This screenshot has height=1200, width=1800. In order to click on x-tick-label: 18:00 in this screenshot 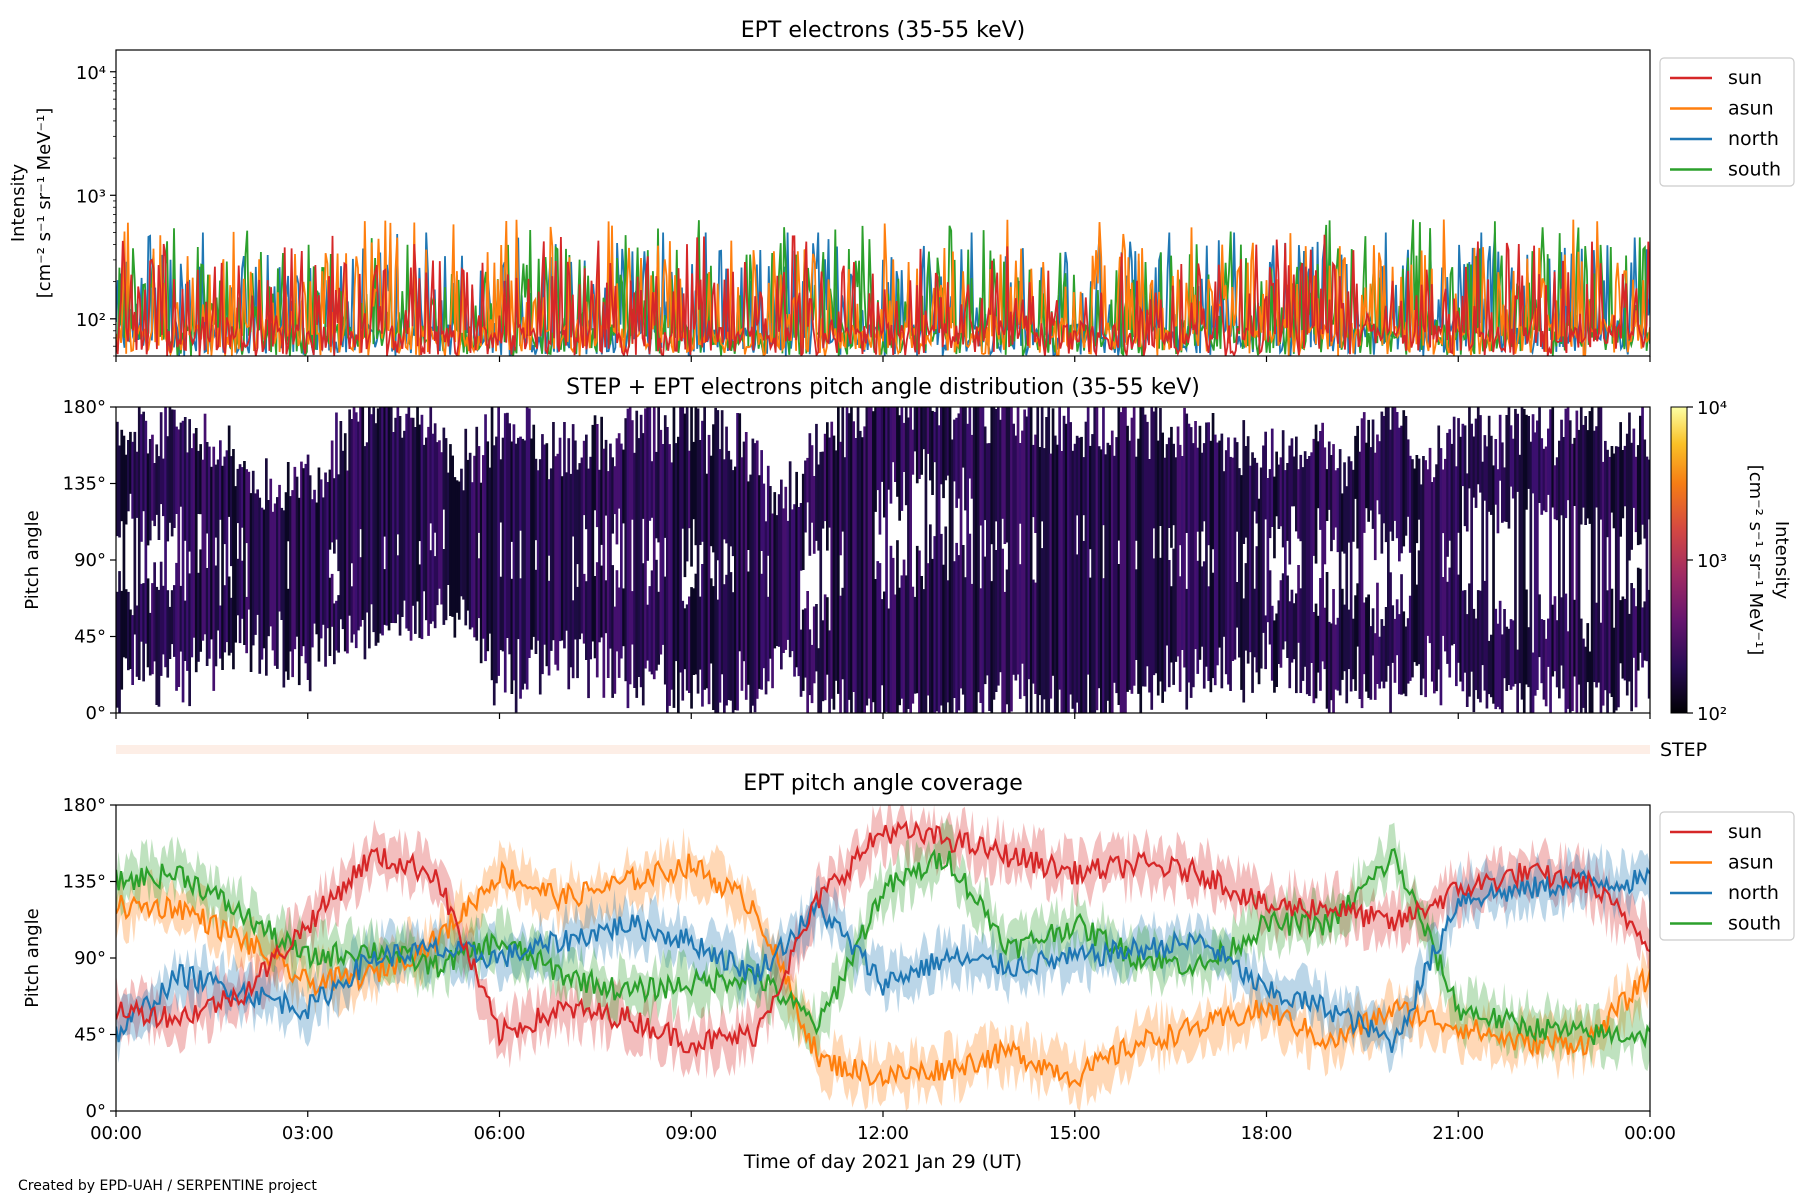, I will do `click(1267, 1133)`.